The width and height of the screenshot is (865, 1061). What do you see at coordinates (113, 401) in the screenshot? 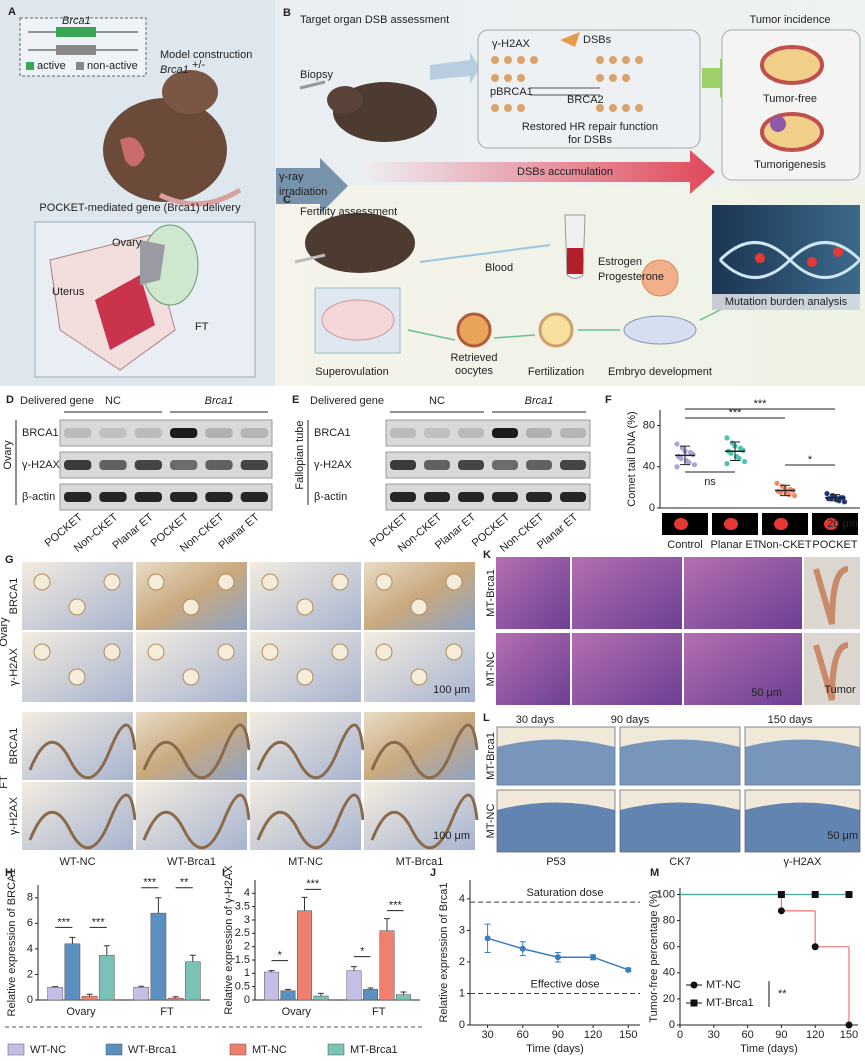
I see `label: NC` at bounding box center [113, 401].